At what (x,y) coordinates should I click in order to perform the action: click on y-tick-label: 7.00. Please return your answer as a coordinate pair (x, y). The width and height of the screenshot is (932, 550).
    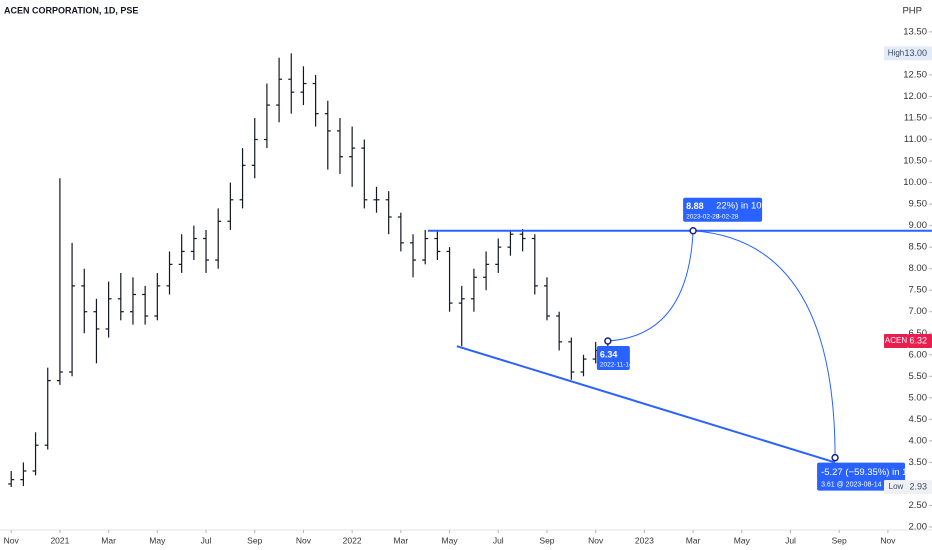
    Looking at the image, I should click on (918, 311).